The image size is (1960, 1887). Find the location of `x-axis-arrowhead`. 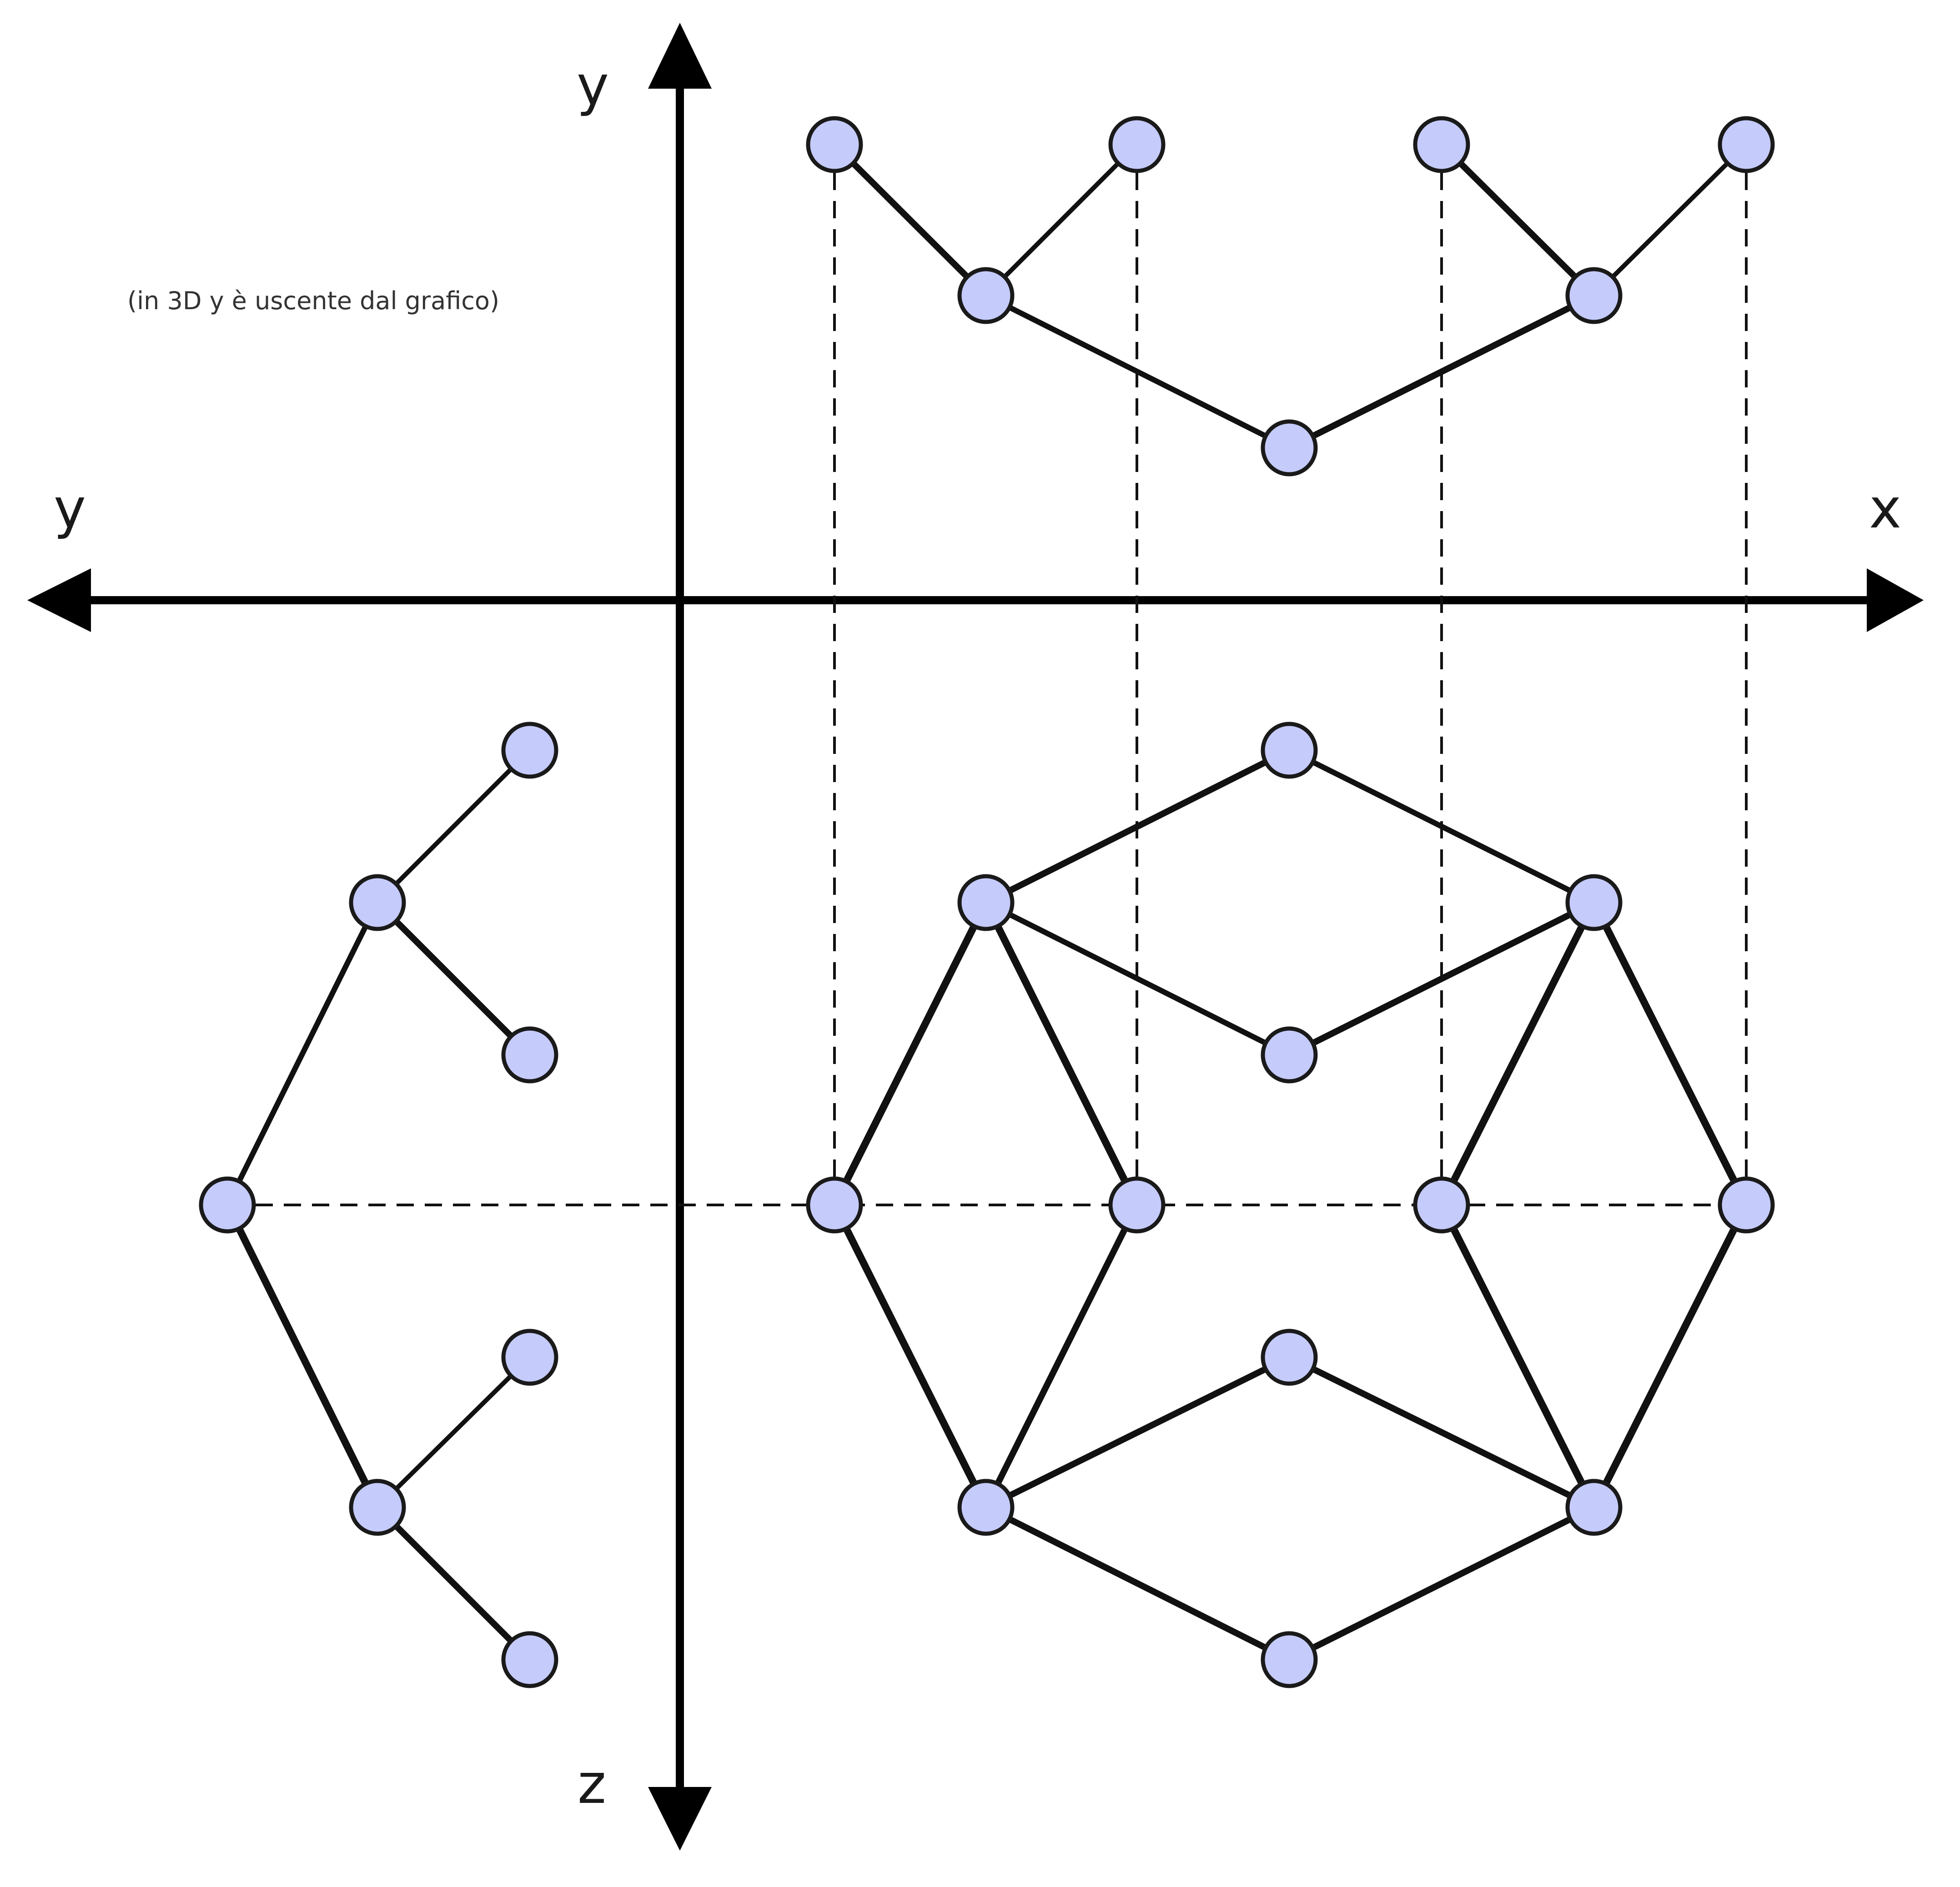

x-axis-arrowhead is located at coordinates (1896, 600).